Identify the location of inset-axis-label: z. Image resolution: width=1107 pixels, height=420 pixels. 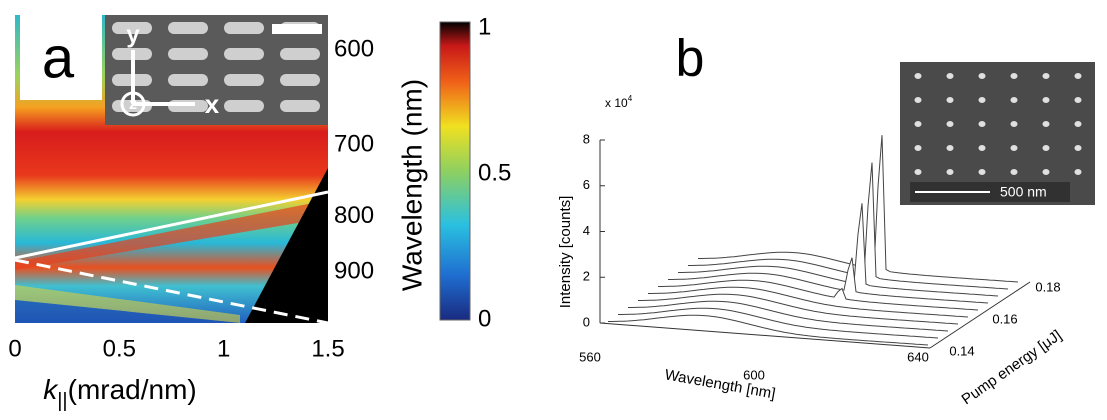
(133, 104).